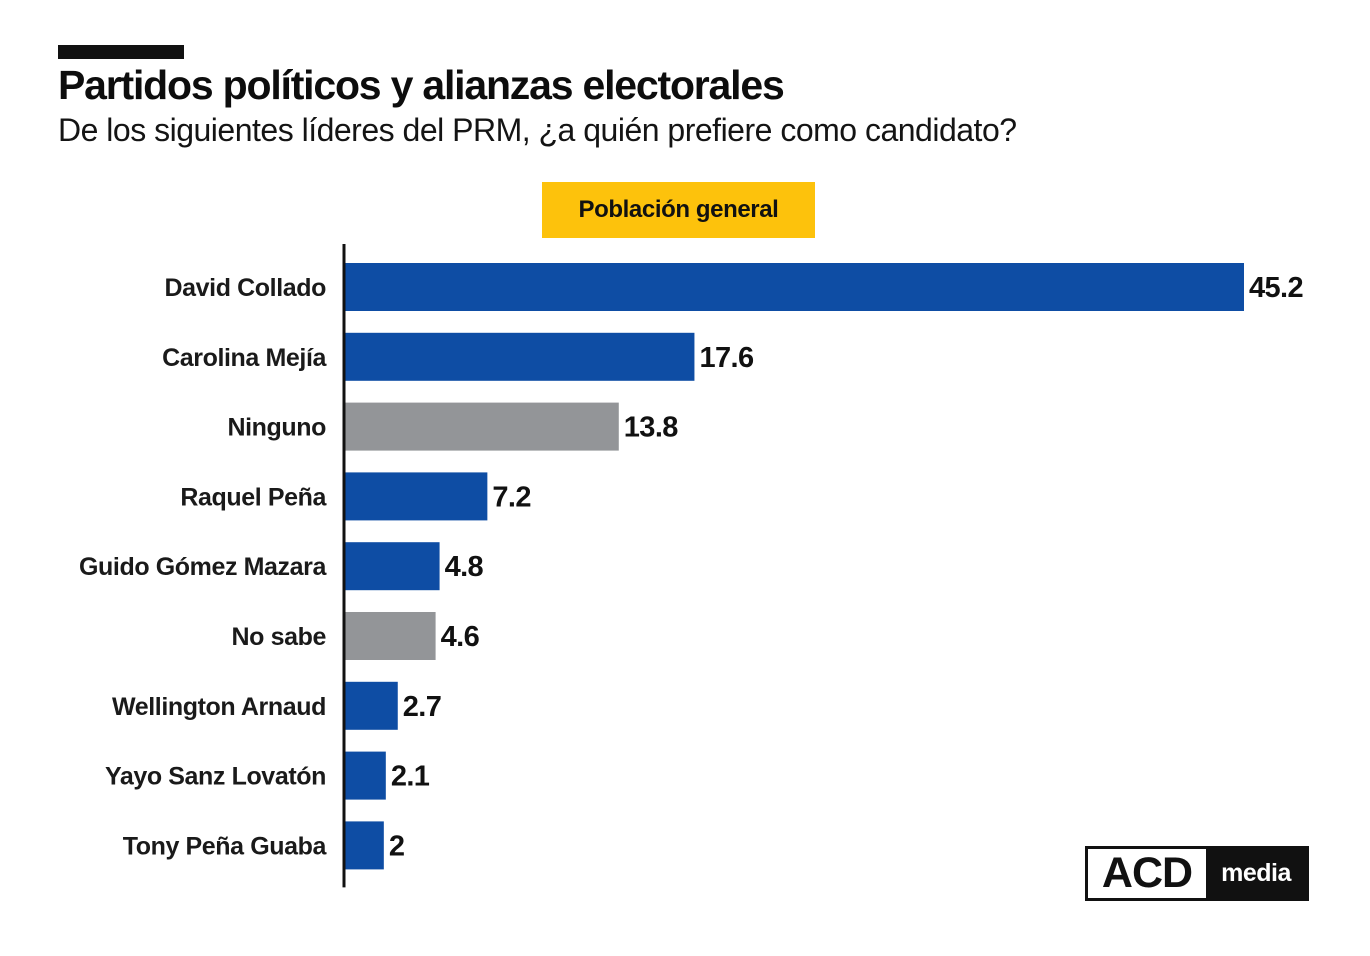 The image size is (1370, 956). I want to click on category-label-7: Yayo Sanz Lovatón, so click(215, 777).